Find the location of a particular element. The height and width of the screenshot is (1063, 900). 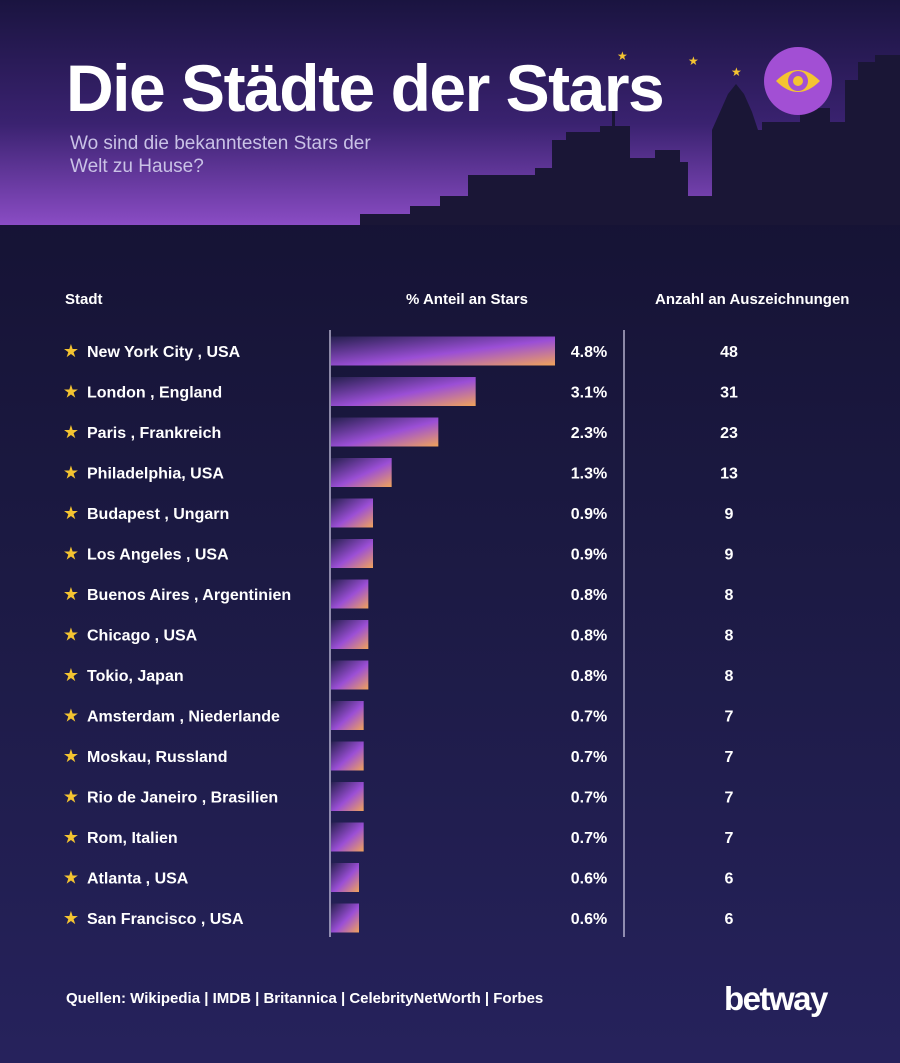

category-label: Moskau, Russland is located at coordinates (157, 757).